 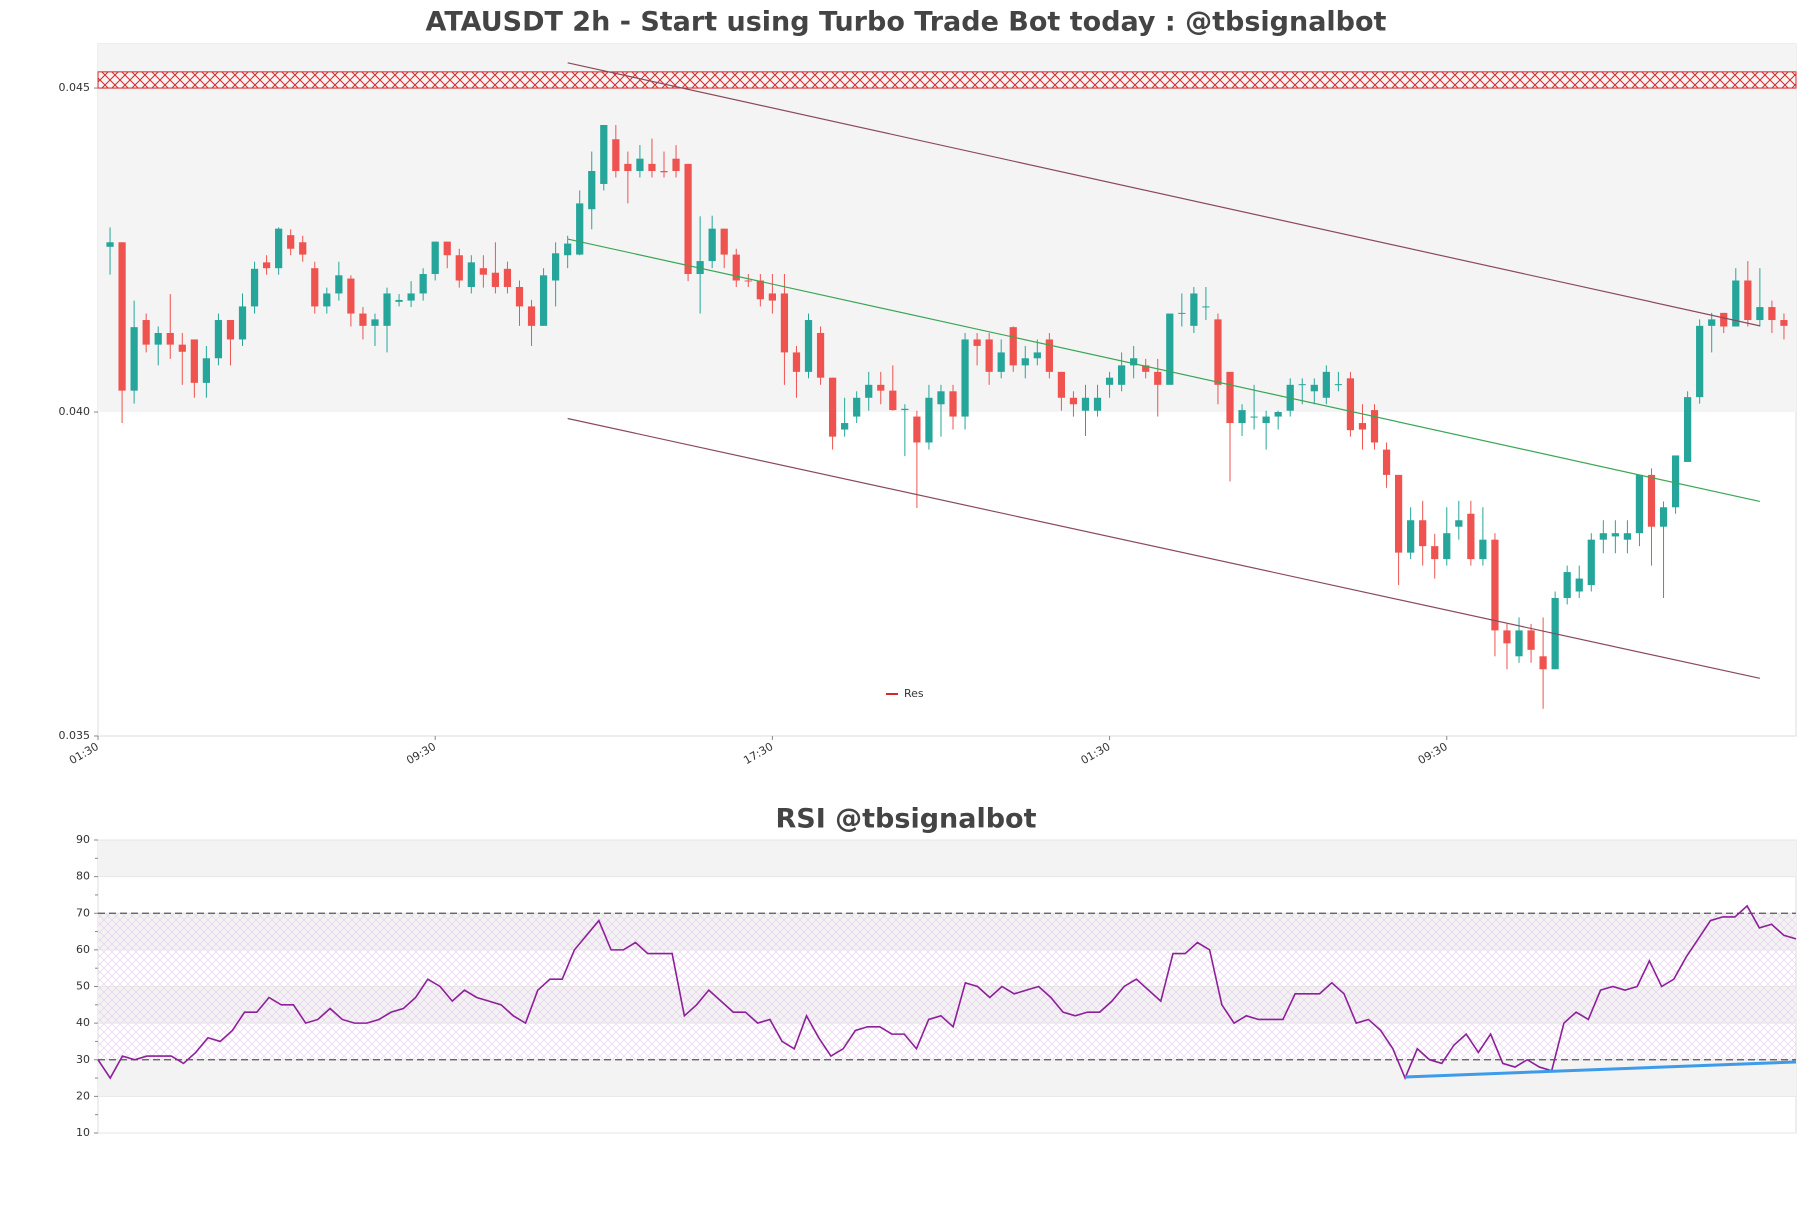 I want to click on y-tick-label: 50, so click(x=83, y=986).